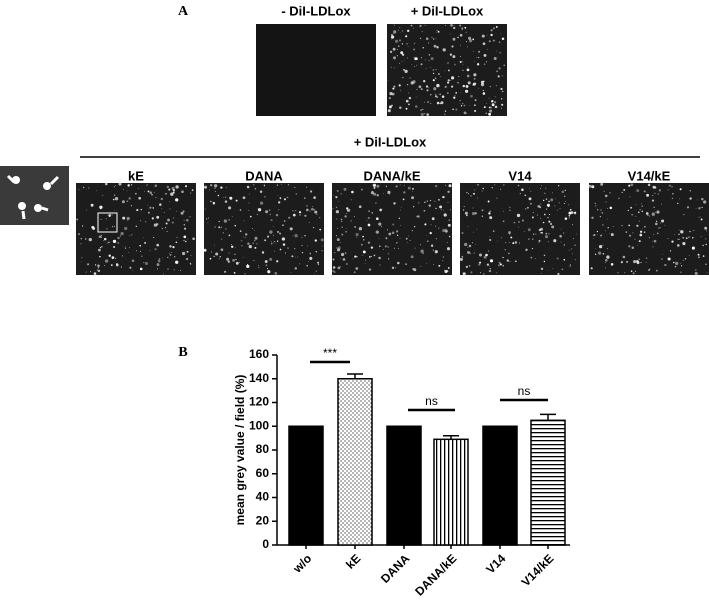 Image resolution: width=709 pixels, height=608 pixels. I want to click on zoom-box, so click(107, 222).